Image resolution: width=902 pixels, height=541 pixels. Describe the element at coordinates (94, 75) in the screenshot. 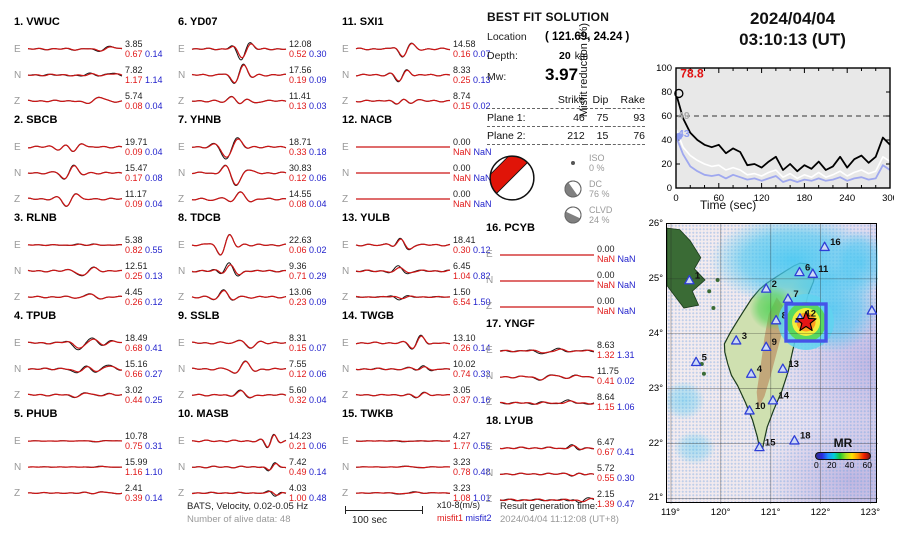

I see `component-row: N 7.82 1.17 1.14` at that location.